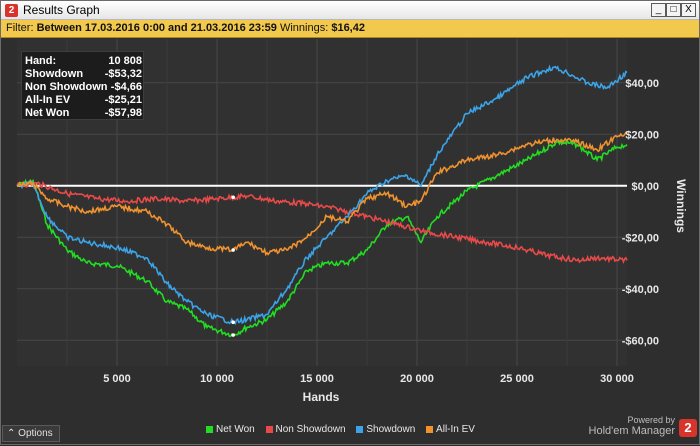 Image resolution: width=700 pixels, height=446 pixels. I want to click on x-tick-label: 20 000, so click(417, 379).